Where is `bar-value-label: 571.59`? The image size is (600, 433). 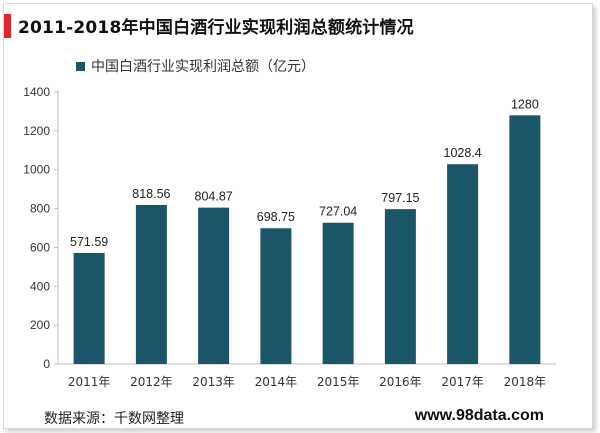
bar-value-label: 571.59 is located at coordinates (89, 242).